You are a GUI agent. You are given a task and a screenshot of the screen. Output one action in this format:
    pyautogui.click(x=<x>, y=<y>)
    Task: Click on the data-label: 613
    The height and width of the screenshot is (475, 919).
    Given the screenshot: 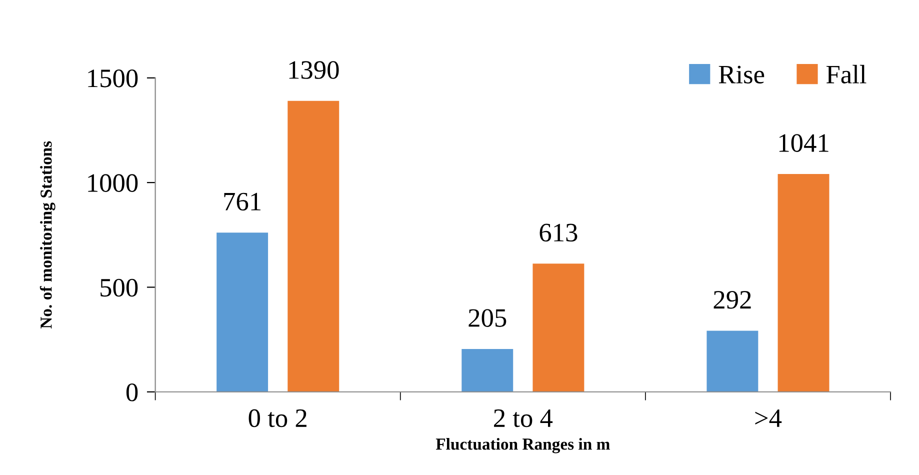 What is the action you would take?
    pyautogui.click(x=559, y=233)
    